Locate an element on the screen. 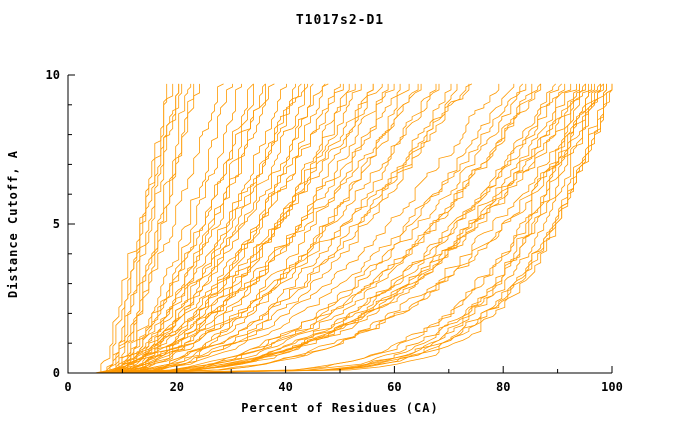 This screenshot has width=680, height=444. y-tick-label: 10 is located at coordinates (53, 75).